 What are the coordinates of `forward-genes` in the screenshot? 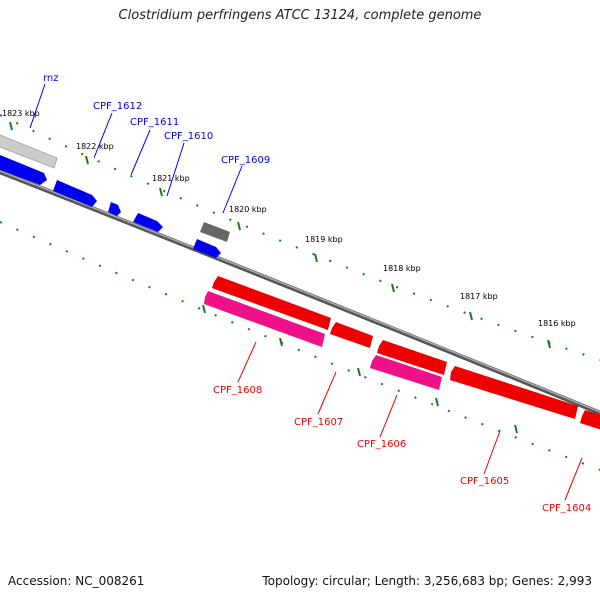 It's located at (115, 195).